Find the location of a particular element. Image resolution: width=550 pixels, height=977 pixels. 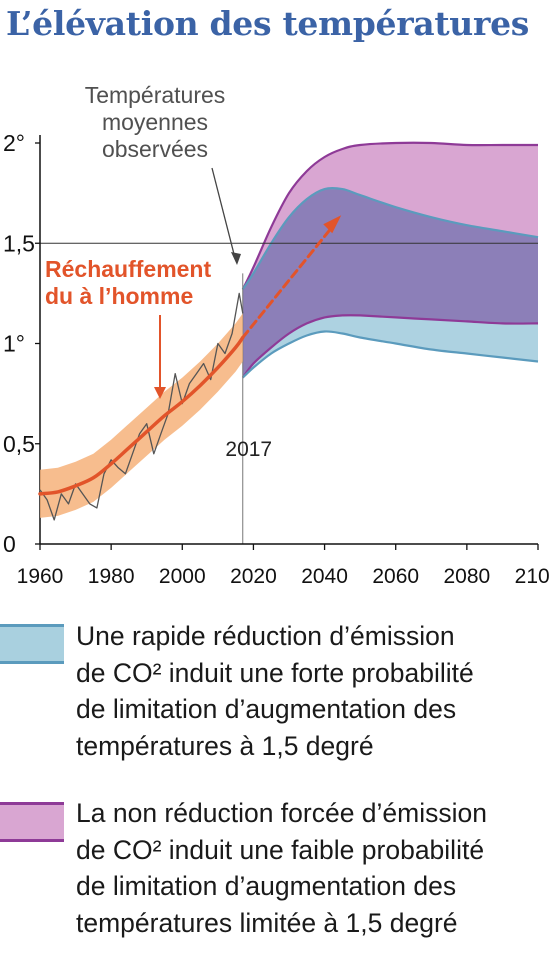

y-axis-ticks: 0 0,5 1° 1,5 2° is located at coordinates (21, 343).